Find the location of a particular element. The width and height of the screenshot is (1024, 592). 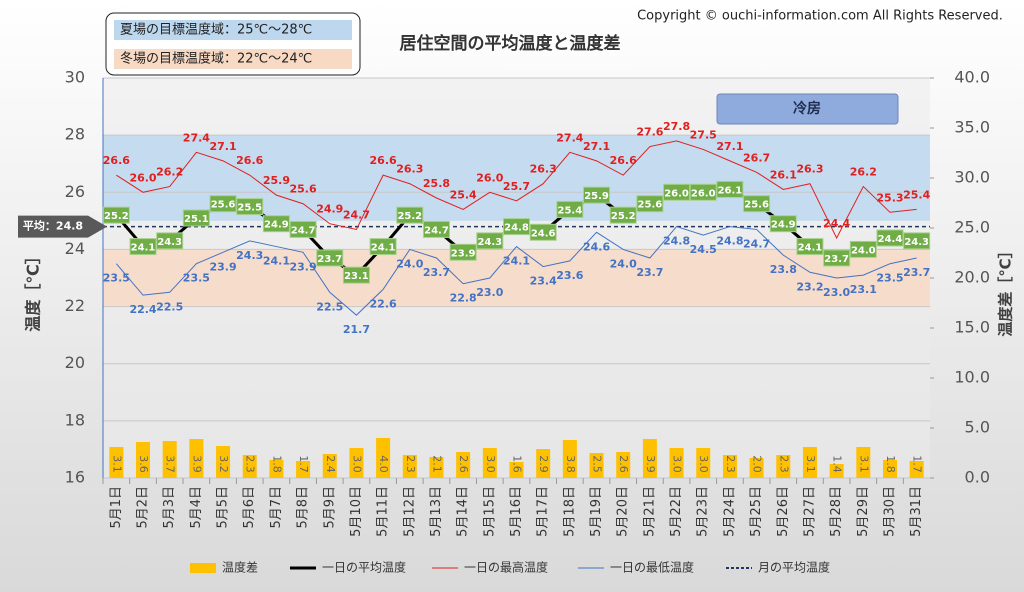

y-tick-label: 24 is located at coordinates (75, 248).